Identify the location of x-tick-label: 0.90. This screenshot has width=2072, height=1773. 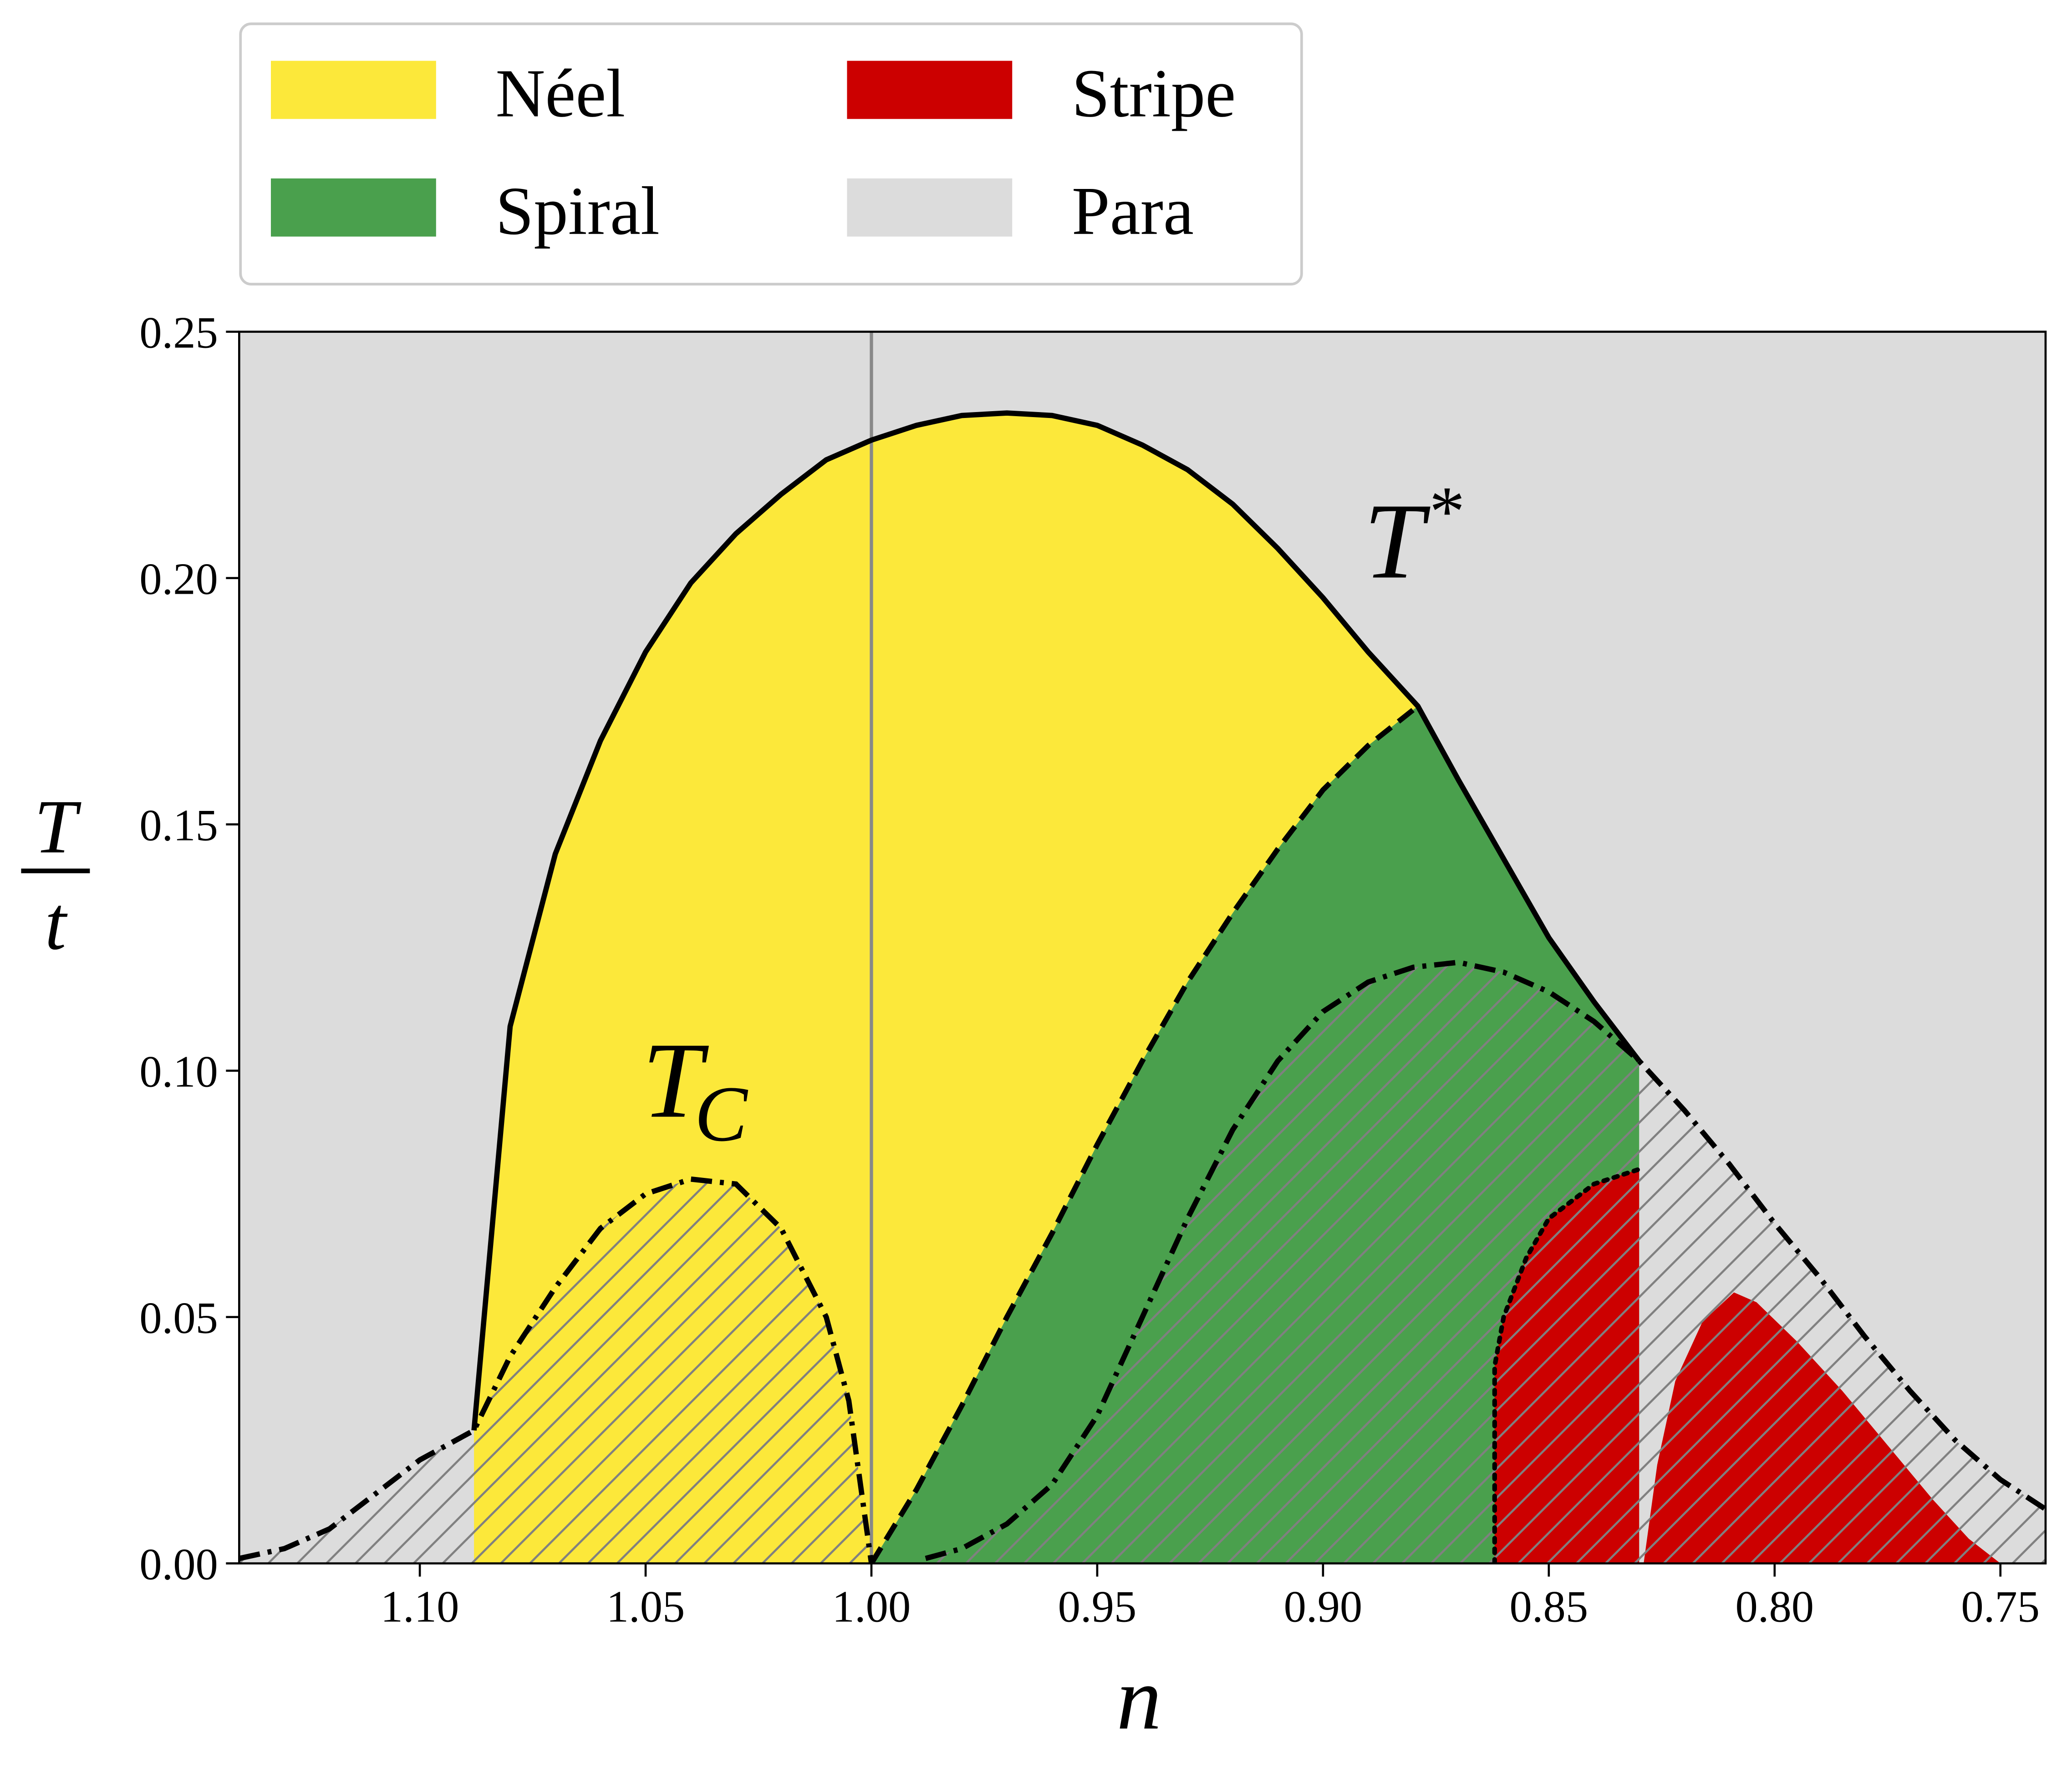
(1324, 1606).